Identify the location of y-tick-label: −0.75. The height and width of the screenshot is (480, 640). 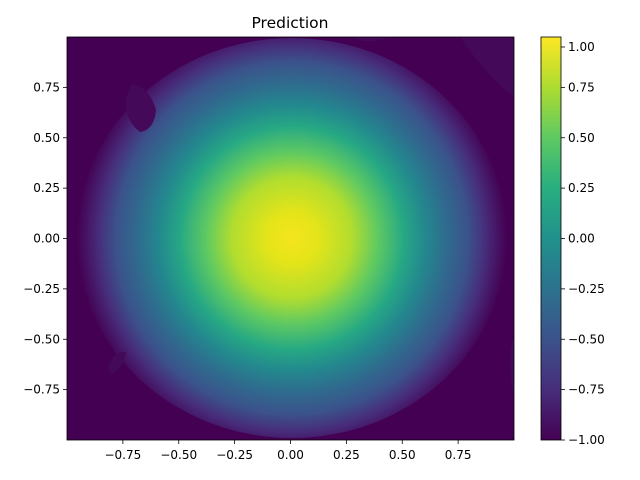
(41, 390).